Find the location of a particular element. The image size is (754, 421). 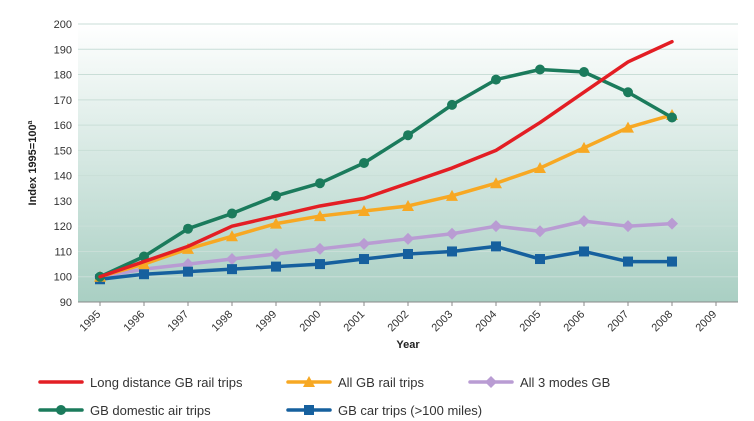

x-tick-label: 1997 is located at coordinates (178, 321).